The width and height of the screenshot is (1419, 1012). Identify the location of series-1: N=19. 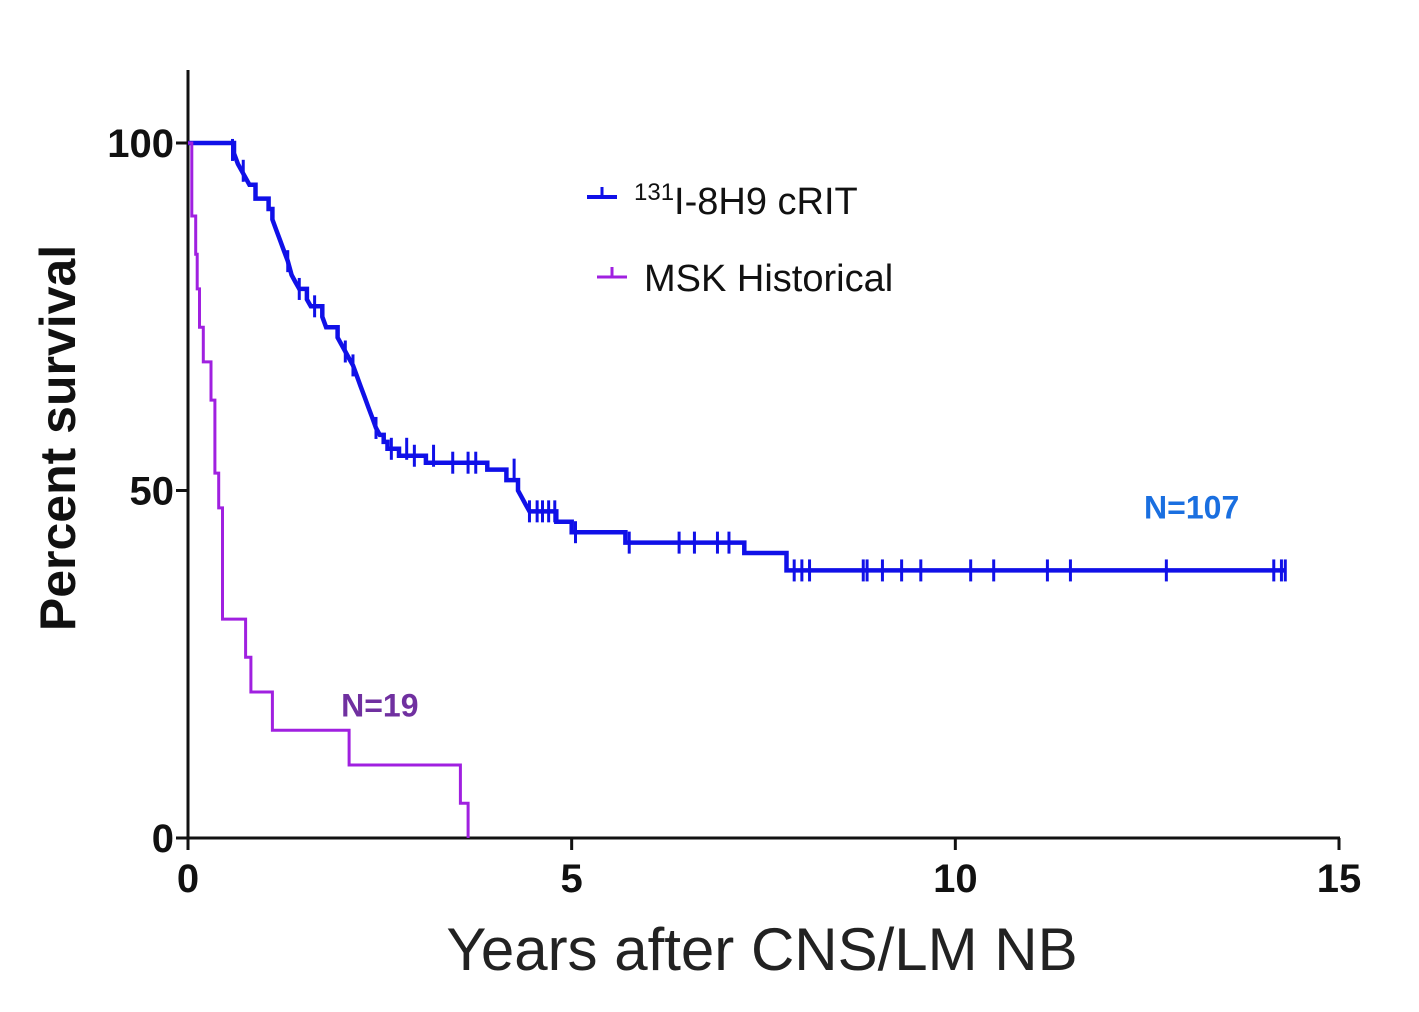
(329, 489).